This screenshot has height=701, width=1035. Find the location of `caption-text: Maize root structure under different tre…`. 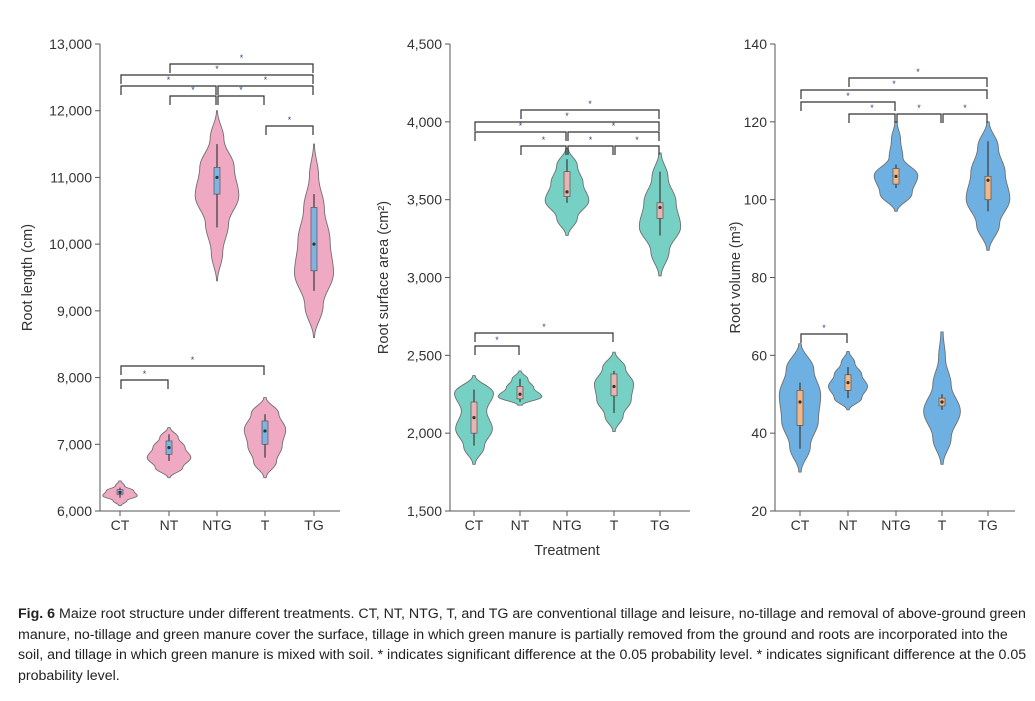

caption-text: Maize root structure under different tre… is located at coordinates (522, 645).